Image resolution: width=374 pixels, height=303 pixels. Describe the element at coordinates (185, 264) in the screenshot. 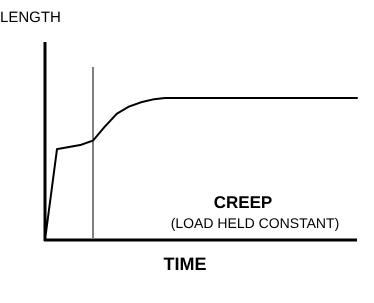

I see `x-axis-title: TIME` at that location.